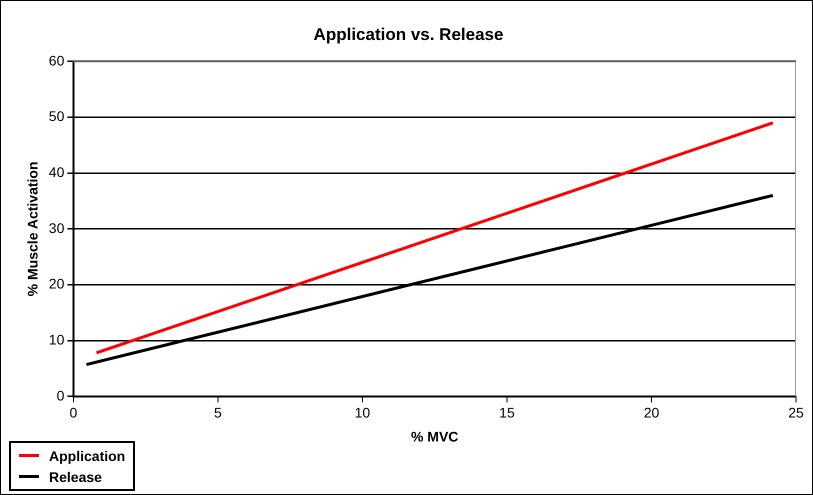  I want to click on y-tick-label: 50, so click(56, 116).